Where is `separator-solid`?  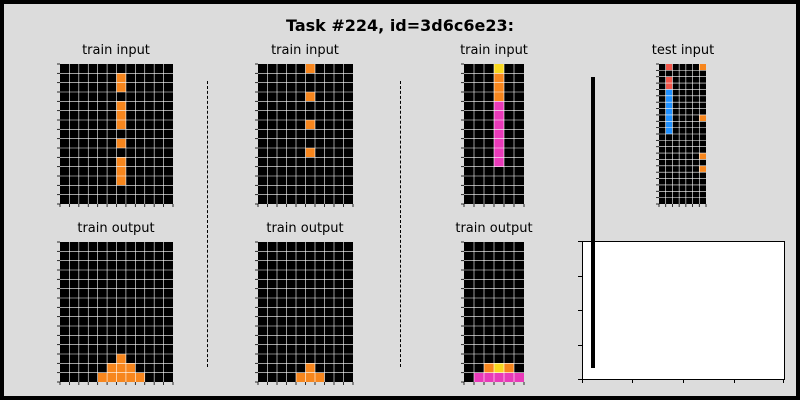 separator-solid is located at coordinates (593, 222).